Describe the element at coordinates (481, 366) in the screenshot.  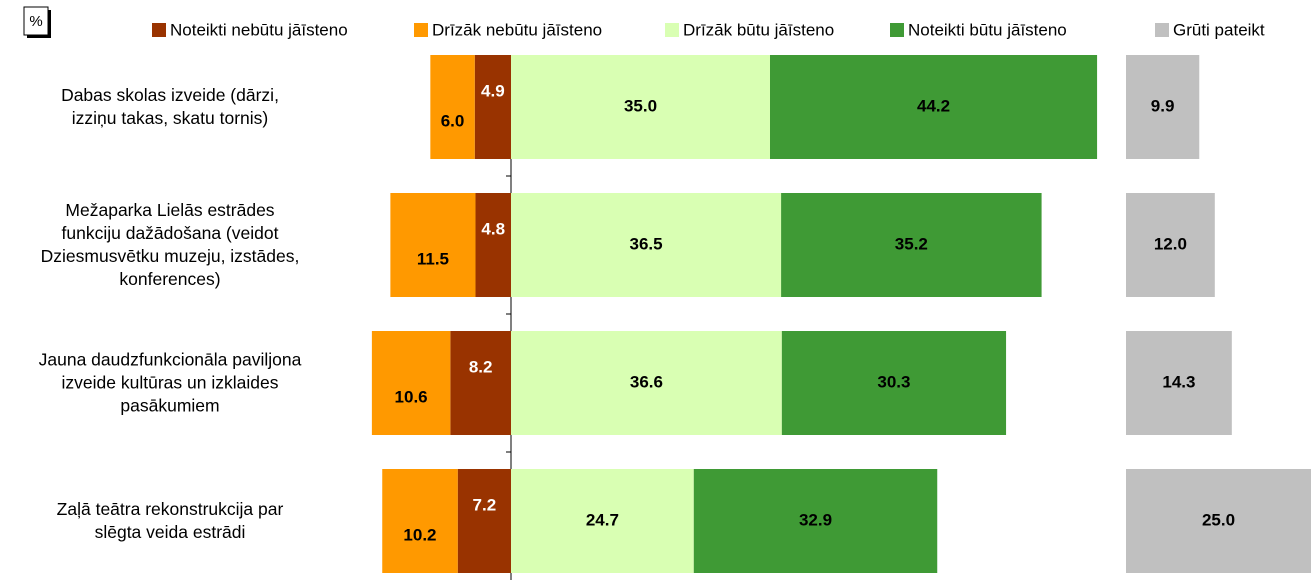
I see `value-label: 8.2` at that location.